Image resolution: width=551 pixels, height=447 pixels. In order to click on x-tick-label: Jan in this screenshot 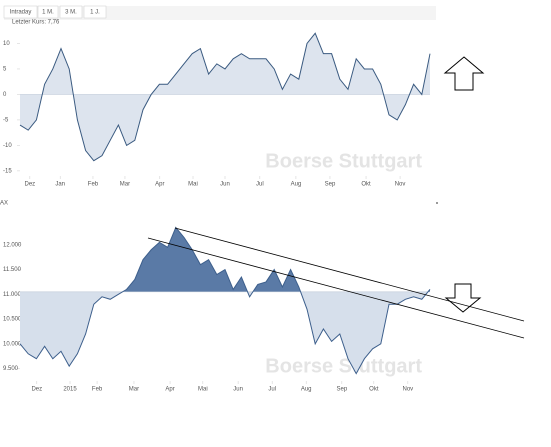, I will do `click(60, 185)`.